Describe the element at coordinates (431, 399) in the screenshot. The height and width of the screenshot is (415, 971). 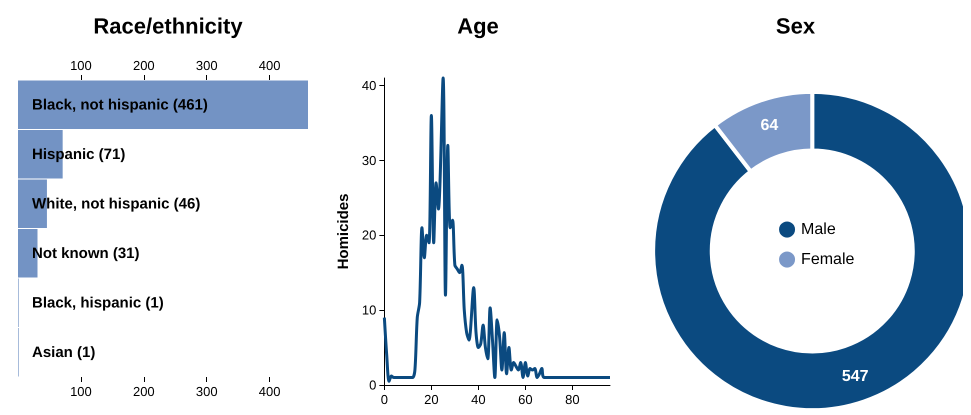
I see `x-tick-label: 20` at that location.